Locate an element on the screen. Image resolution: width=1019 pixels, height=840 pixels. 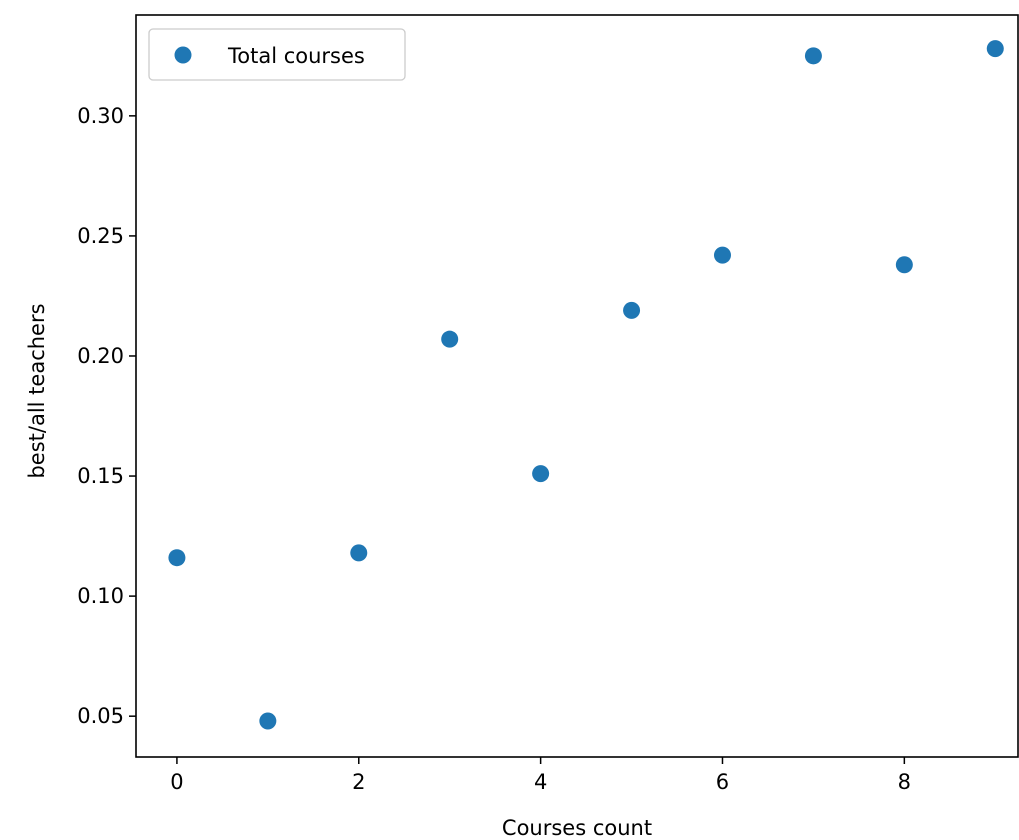
x-tick-label: 8 is located at coordinates (904, 782).